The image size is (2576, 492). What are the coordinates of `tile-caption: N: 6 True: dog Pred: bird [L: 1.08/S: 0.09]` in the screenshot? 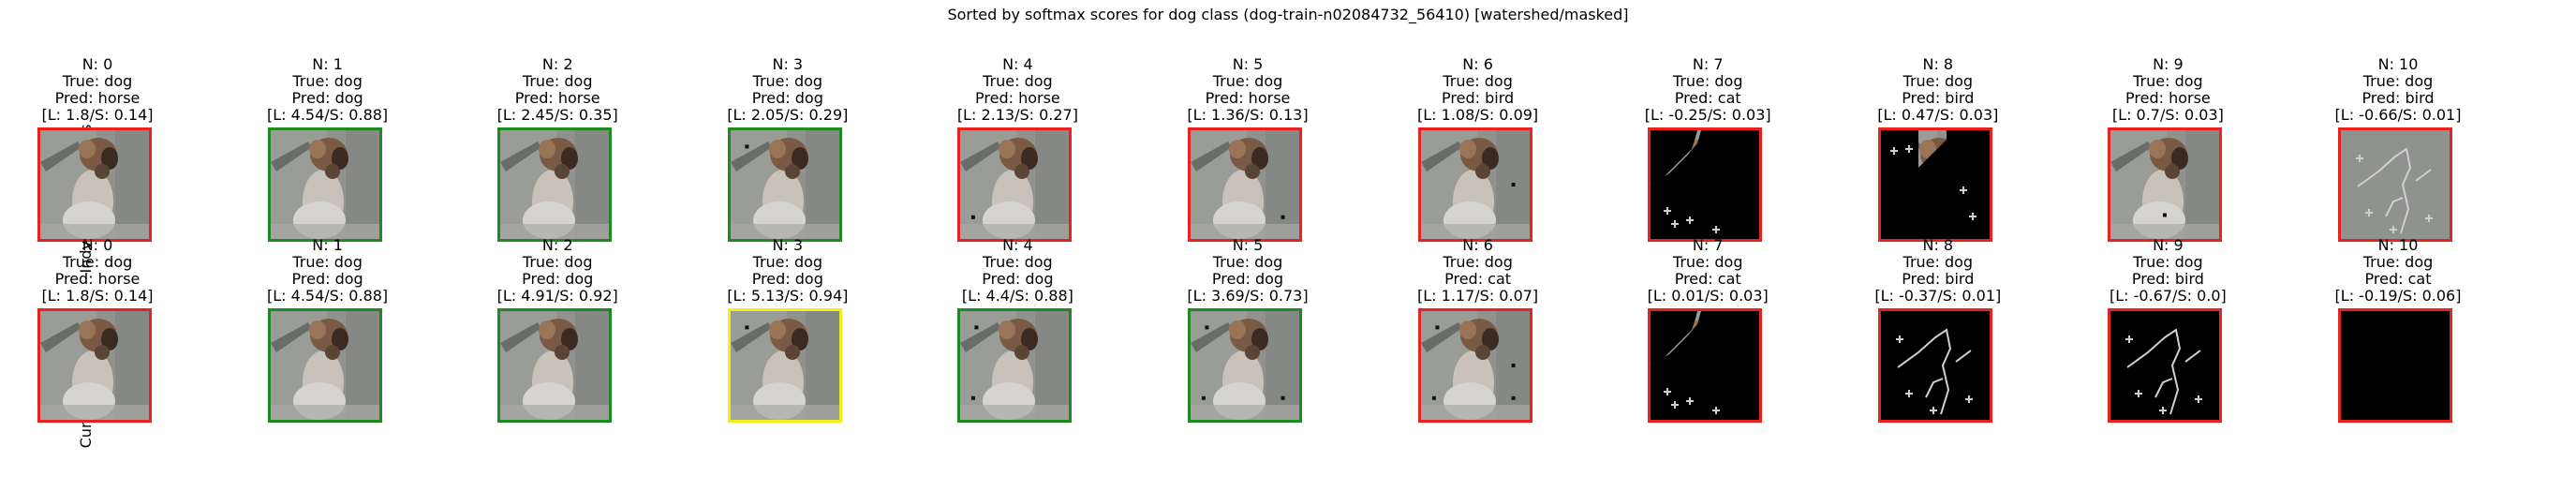 It's located at (1478, 90).